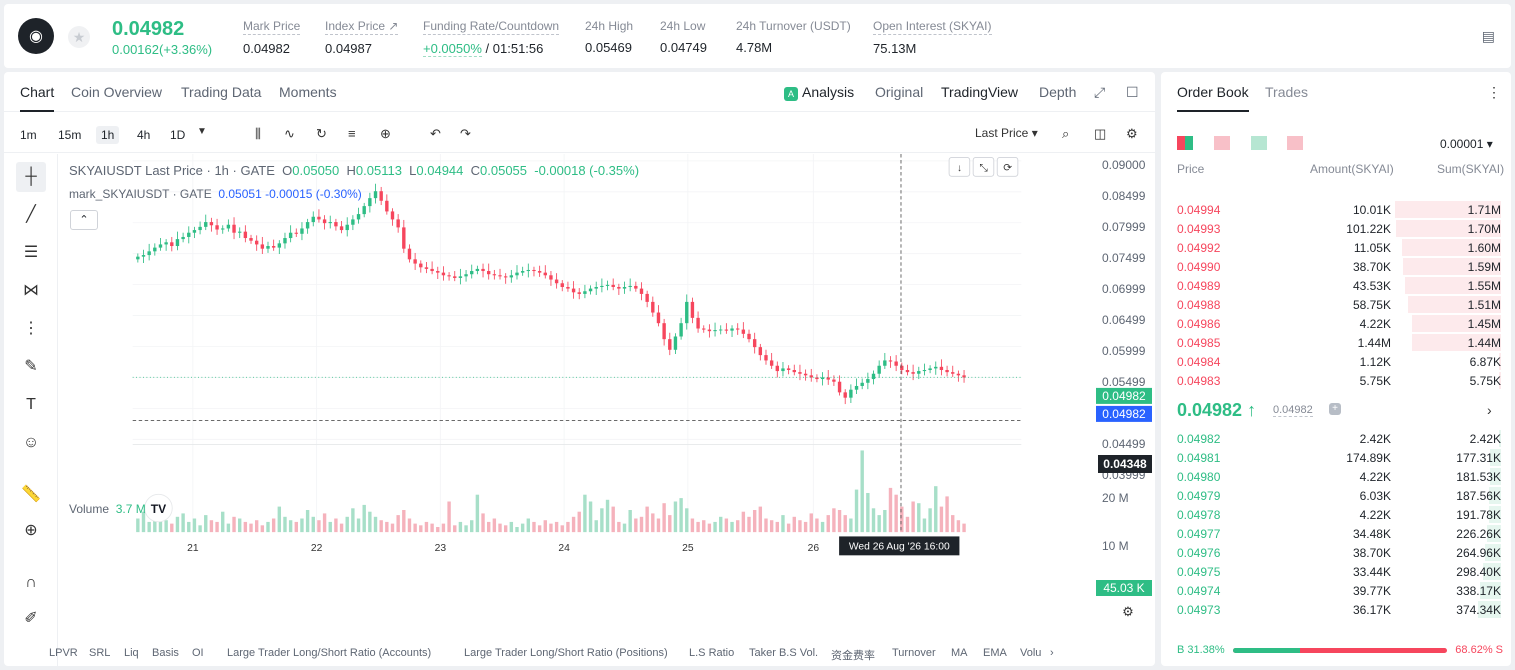 This screenshot has width=1515, height=670. What do you see at coordinates (289, 133) in the screenshot?
I see `indicators-icon: ∿` at bounding box center [289, 133].